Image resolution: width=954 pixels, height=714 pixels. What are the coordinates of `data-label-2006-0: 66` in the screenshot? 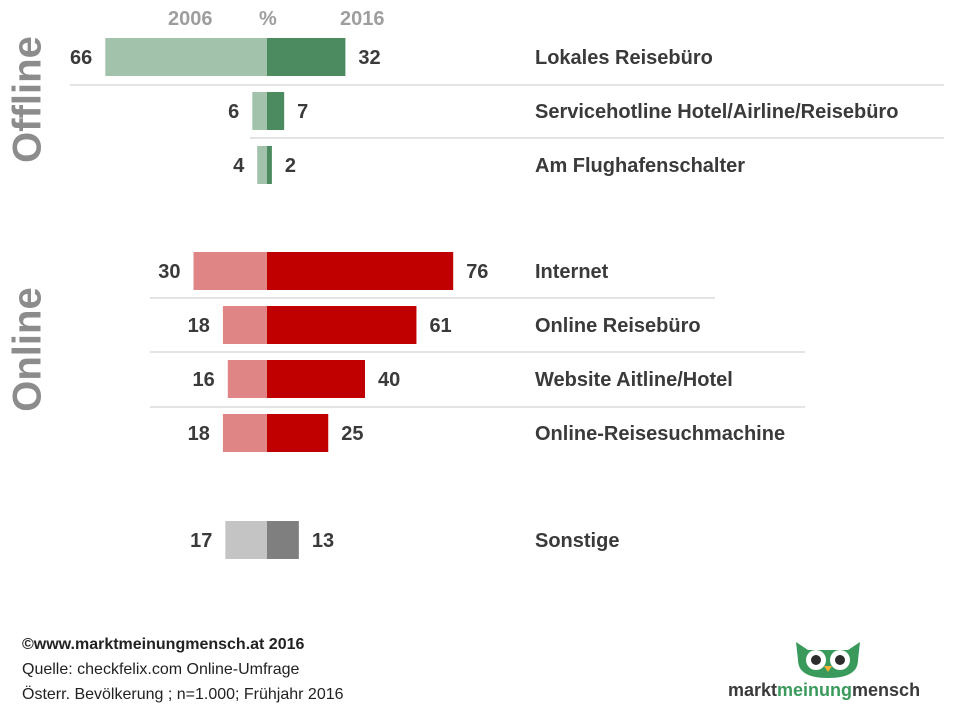 It's located at (81, 58).